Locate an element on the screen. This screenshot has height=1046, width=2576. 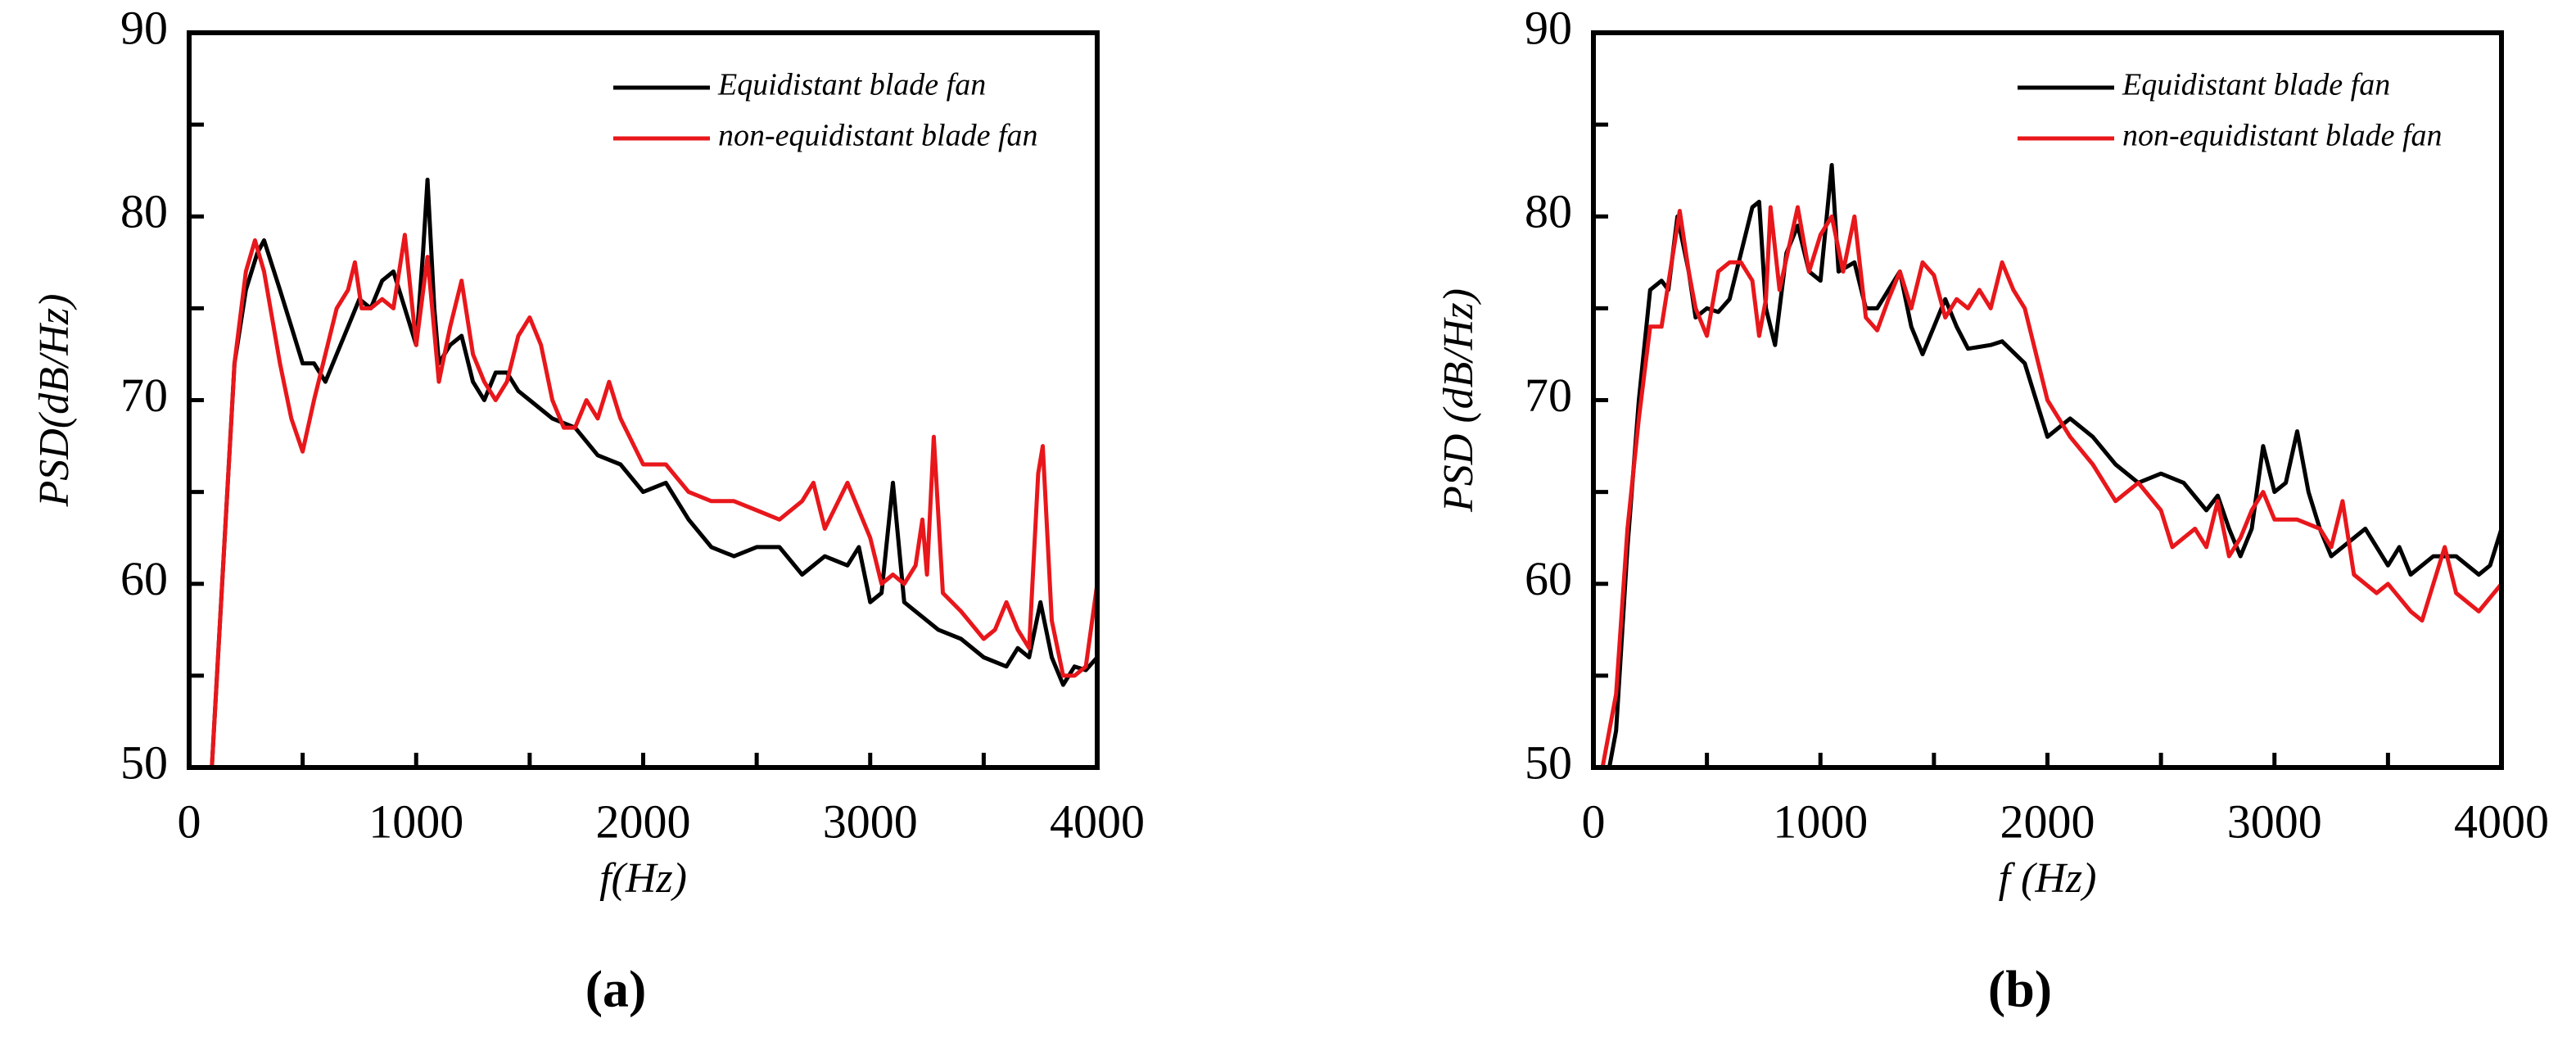
x-axis-label: f (Hz) is located at coordinates (2048, 878).